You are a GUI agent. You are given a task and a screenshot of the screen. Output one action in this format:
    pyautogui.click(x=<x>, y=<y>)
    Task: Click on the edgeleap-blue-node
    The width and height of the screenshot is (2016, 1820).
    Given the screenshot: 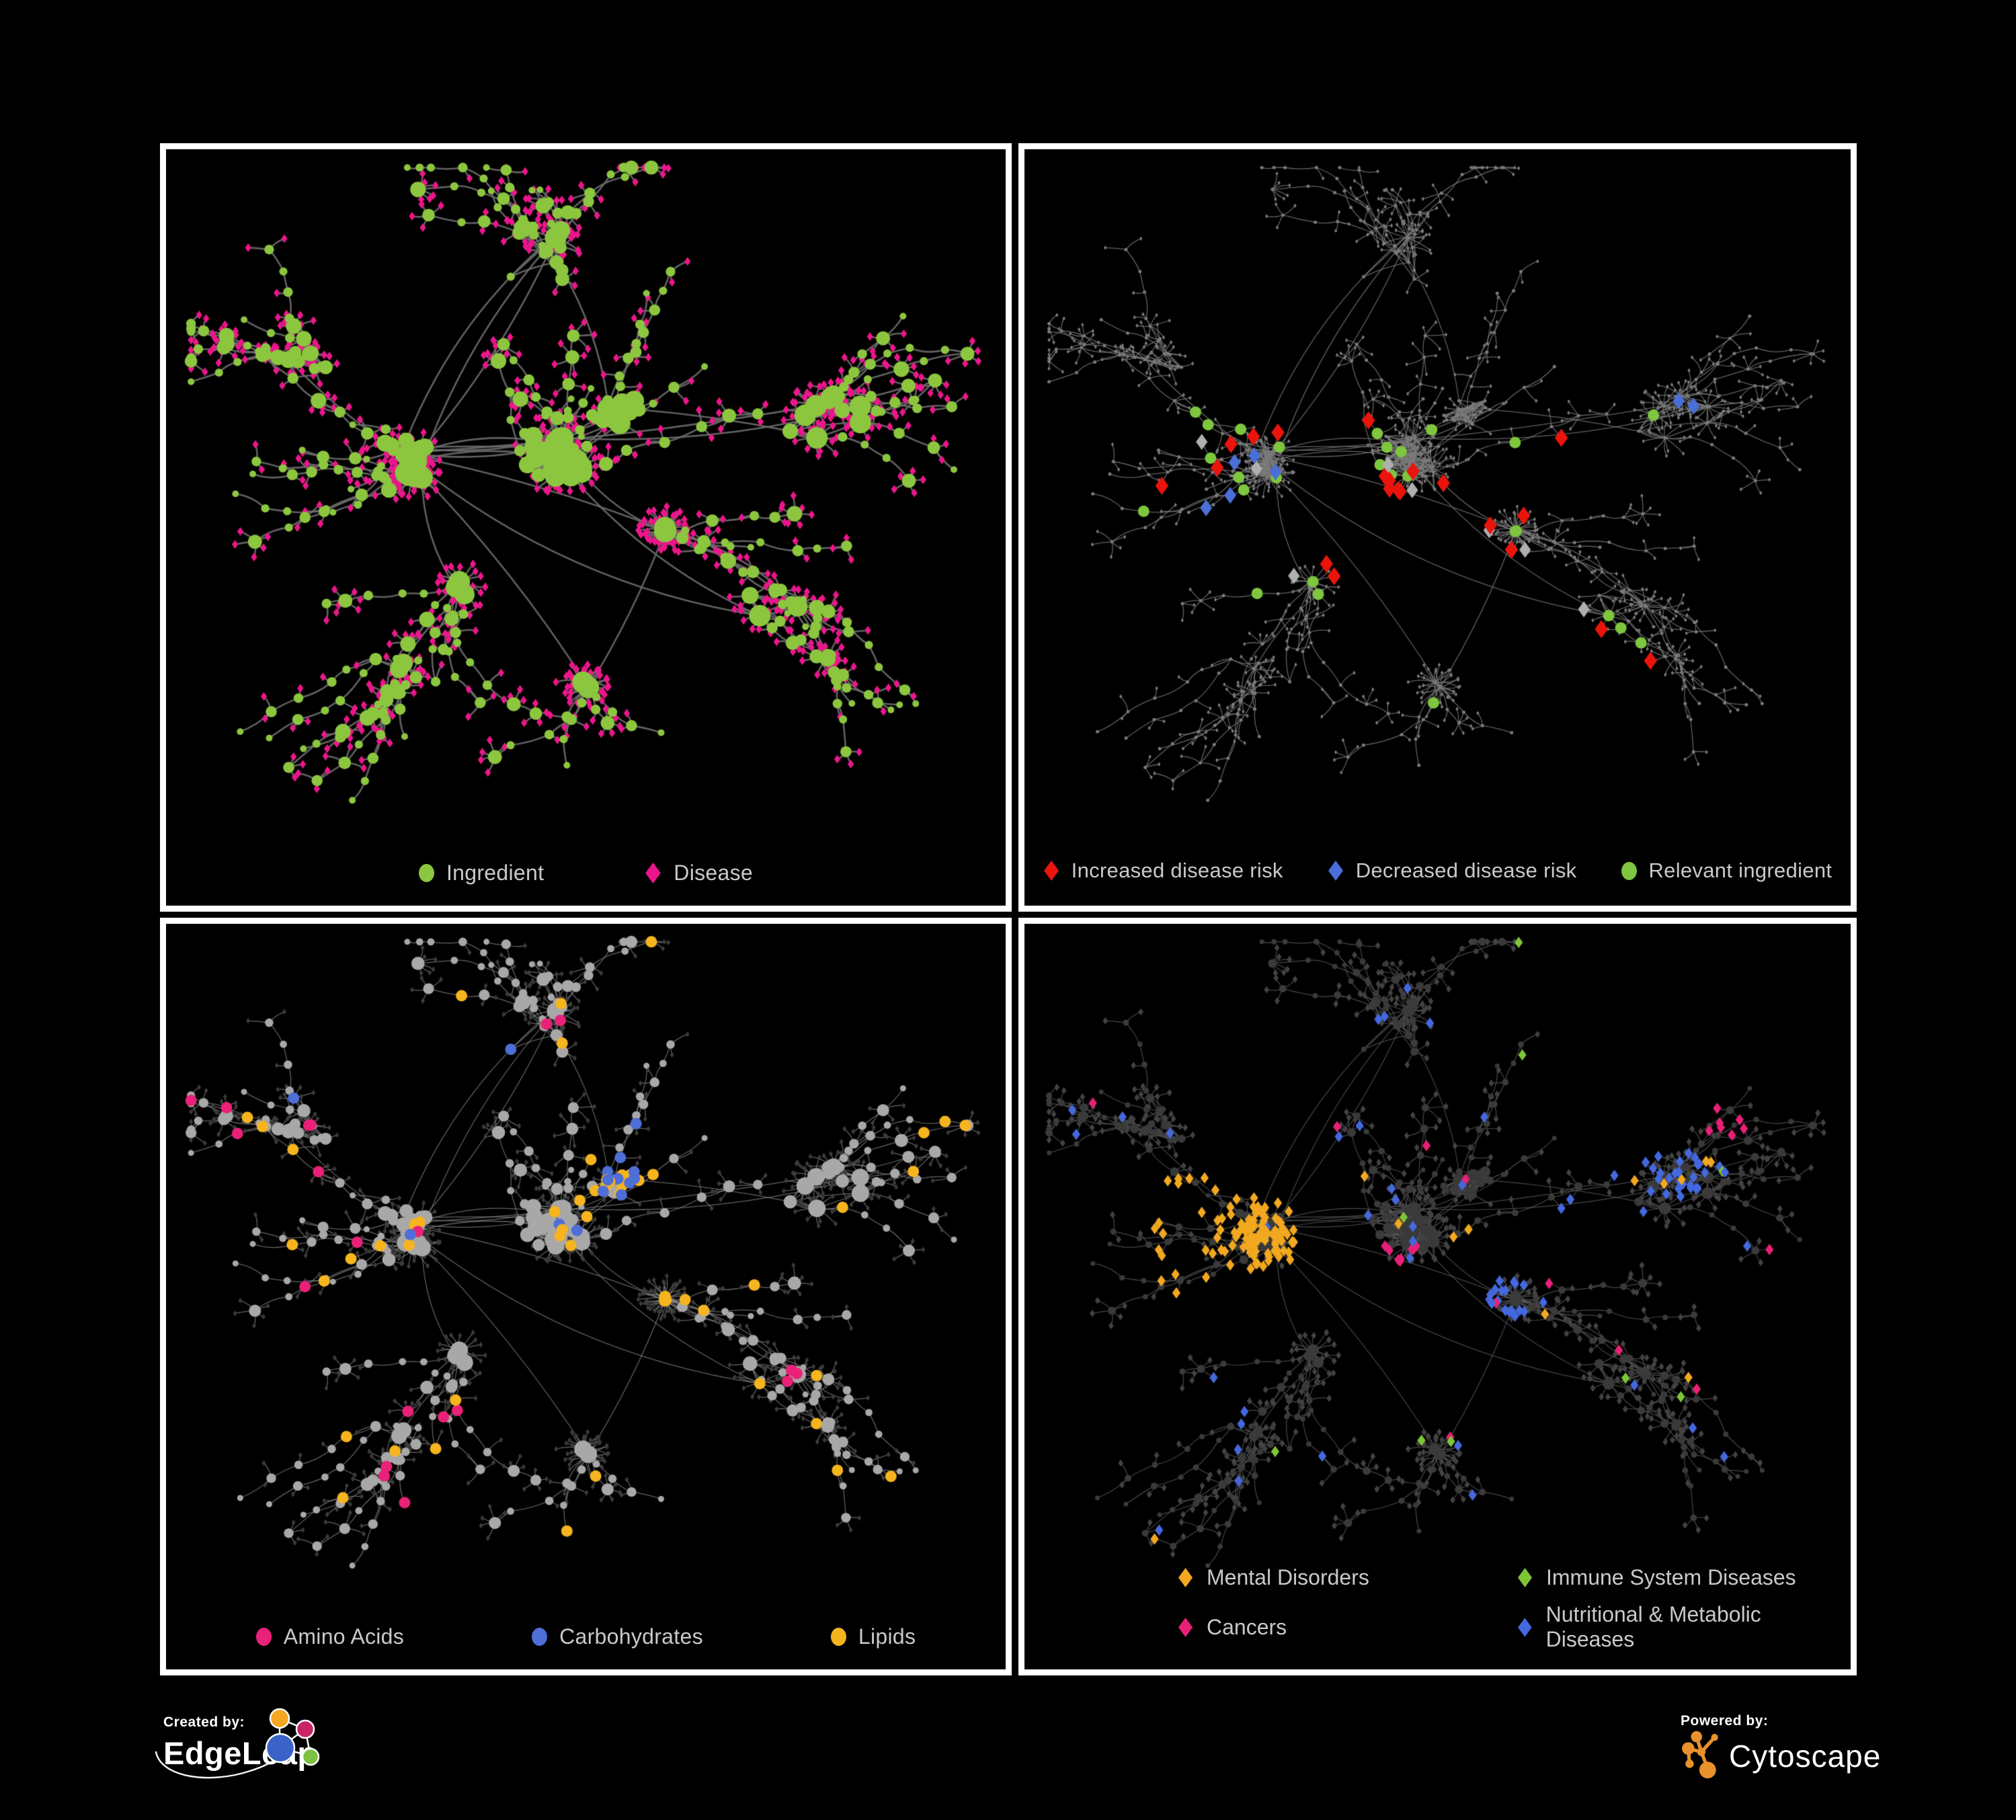 What is the action you would take?
    pyautogui.click(x=280, y=1748)
    